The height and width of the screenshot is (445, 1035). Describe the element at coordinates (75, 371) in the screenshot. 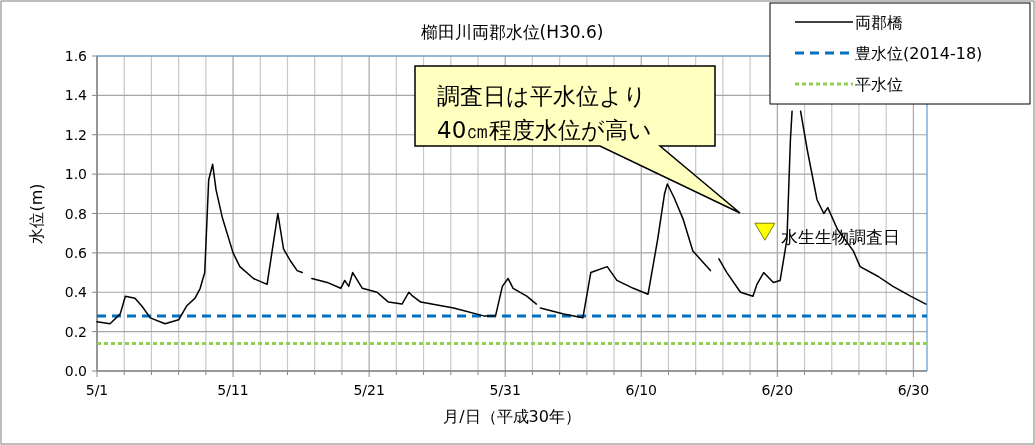

I see `y-tick-label: 0.0` at that location.